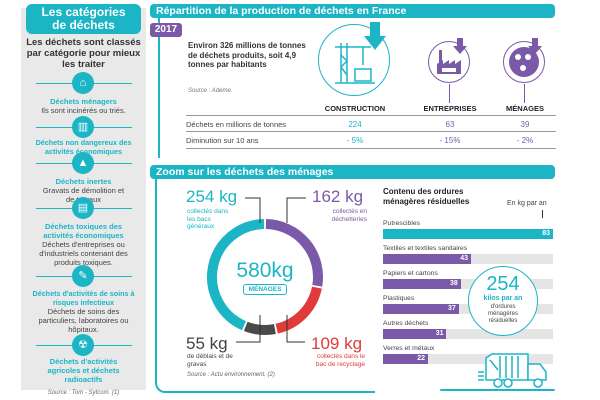 The width and height of the screenshot is (600, 400). What do you see at coordinates (410, 273) in the screenshot?
I see `bar-label: Papiers et cartons` at bounding box center [410, 273].